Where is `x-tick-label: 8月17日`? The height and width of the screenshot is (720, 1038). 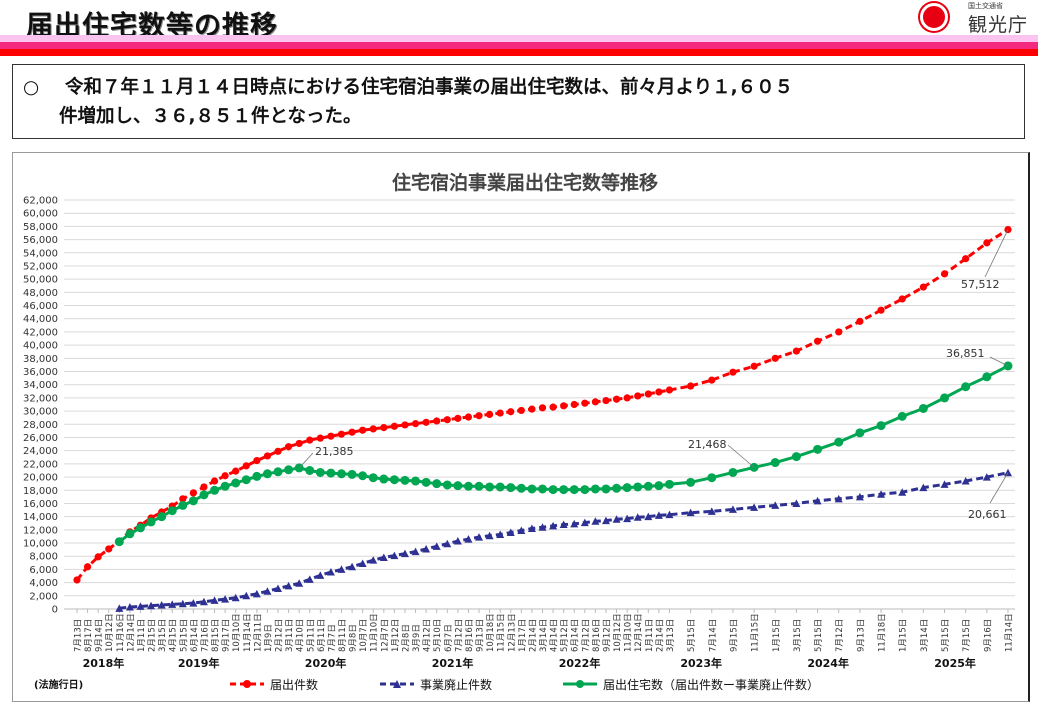 x-tick-label: 8月17日 is located at coordinates (89, 635).